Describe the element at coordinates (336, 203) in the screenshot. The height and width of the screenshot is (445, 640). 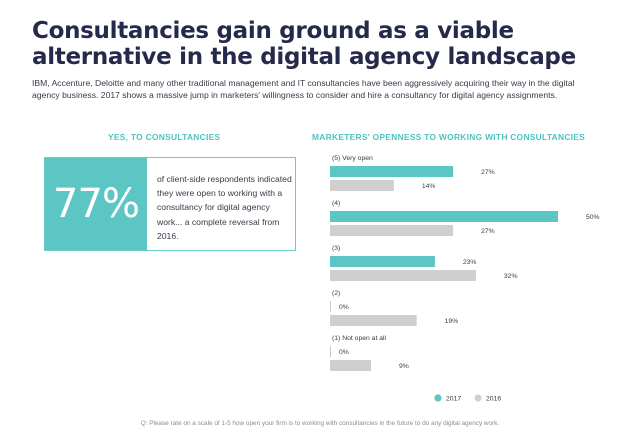
I see `category-label: (4)` at that location.